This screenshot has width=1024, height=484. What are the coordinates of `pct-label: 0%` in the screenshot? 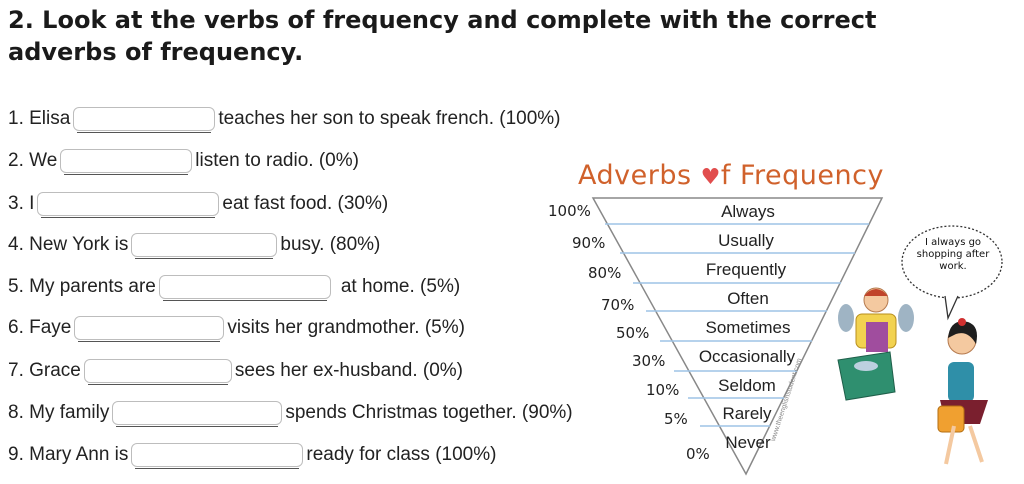 It's located at (698, 454).